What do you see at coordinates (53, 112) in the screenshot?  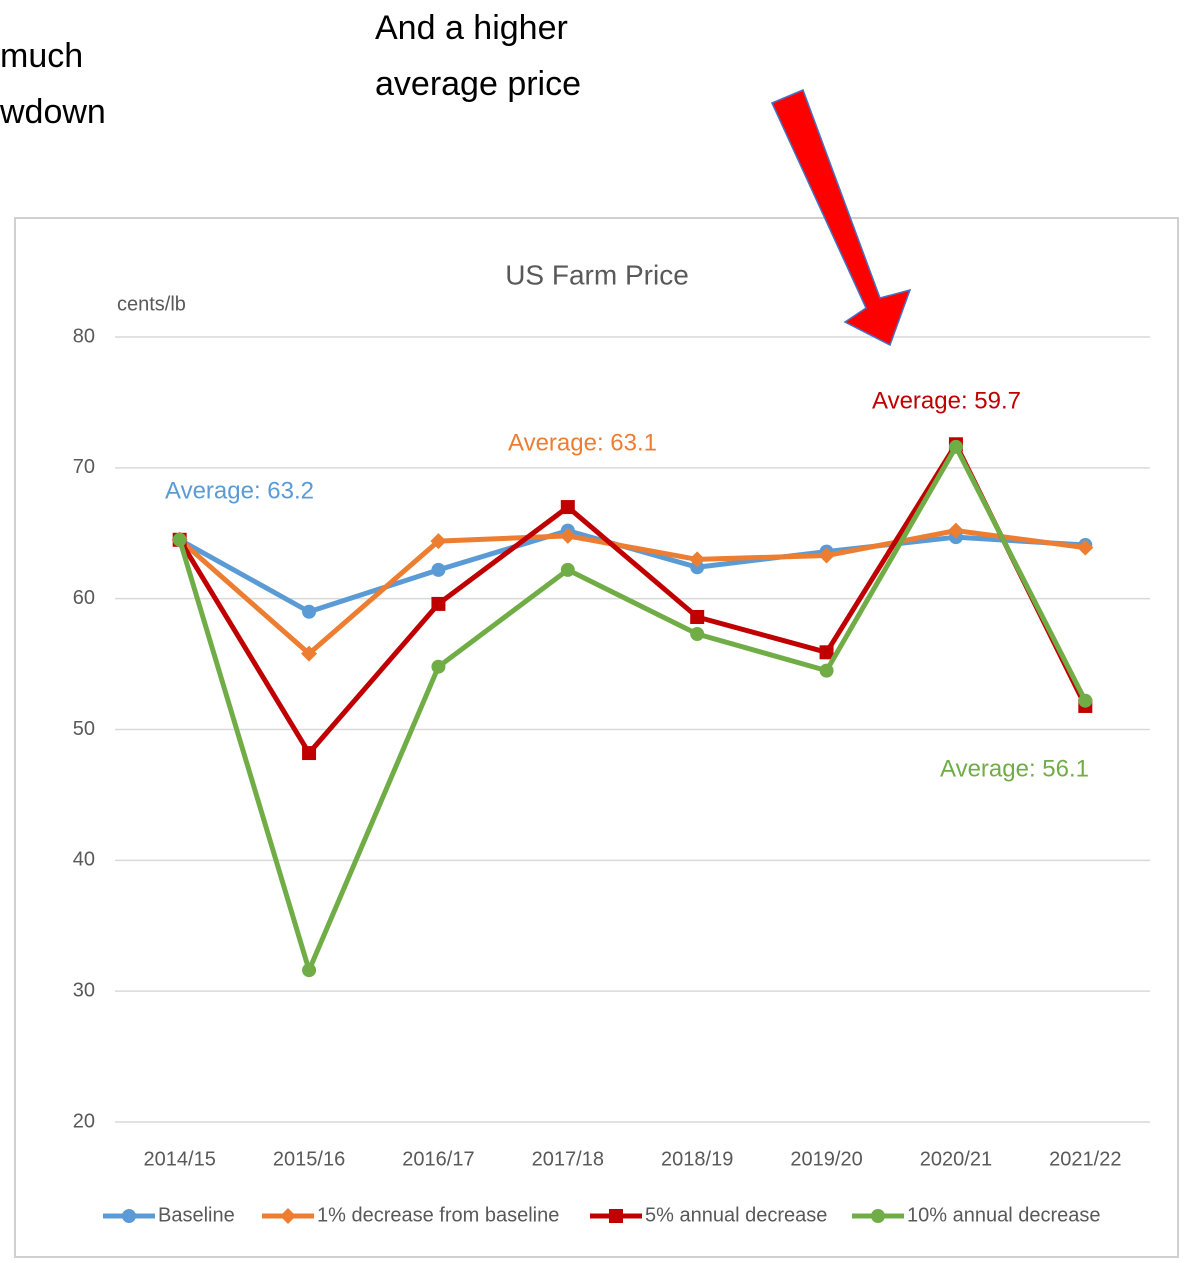 I see `slide-fragment: wdown` at bounding box center [53, 112].